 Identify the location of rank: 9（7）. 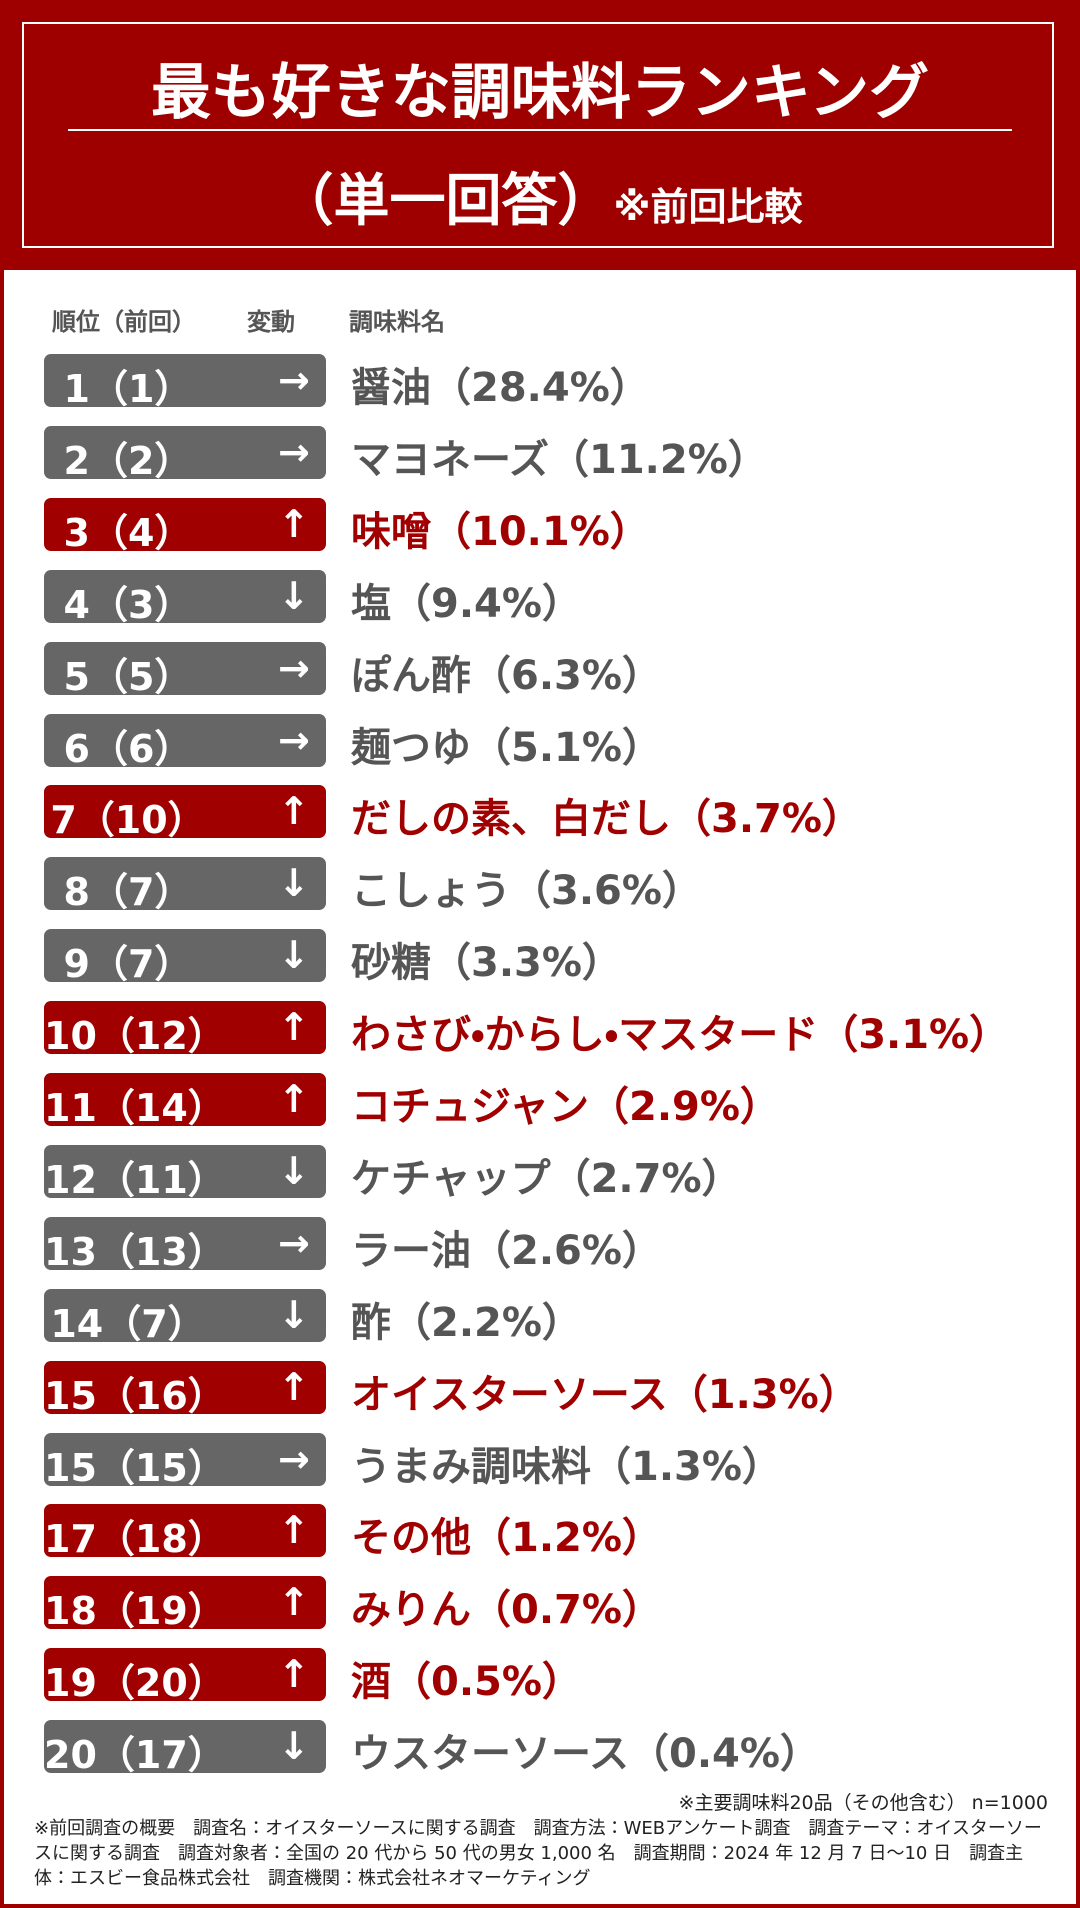
(128, 964).